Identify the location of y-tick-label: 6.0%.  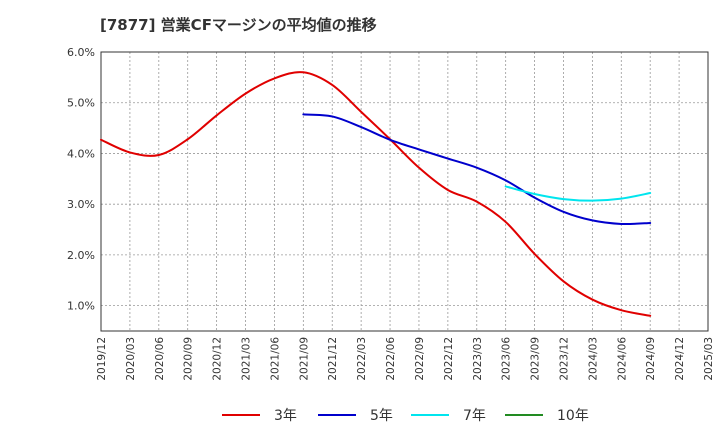
(81, 52).